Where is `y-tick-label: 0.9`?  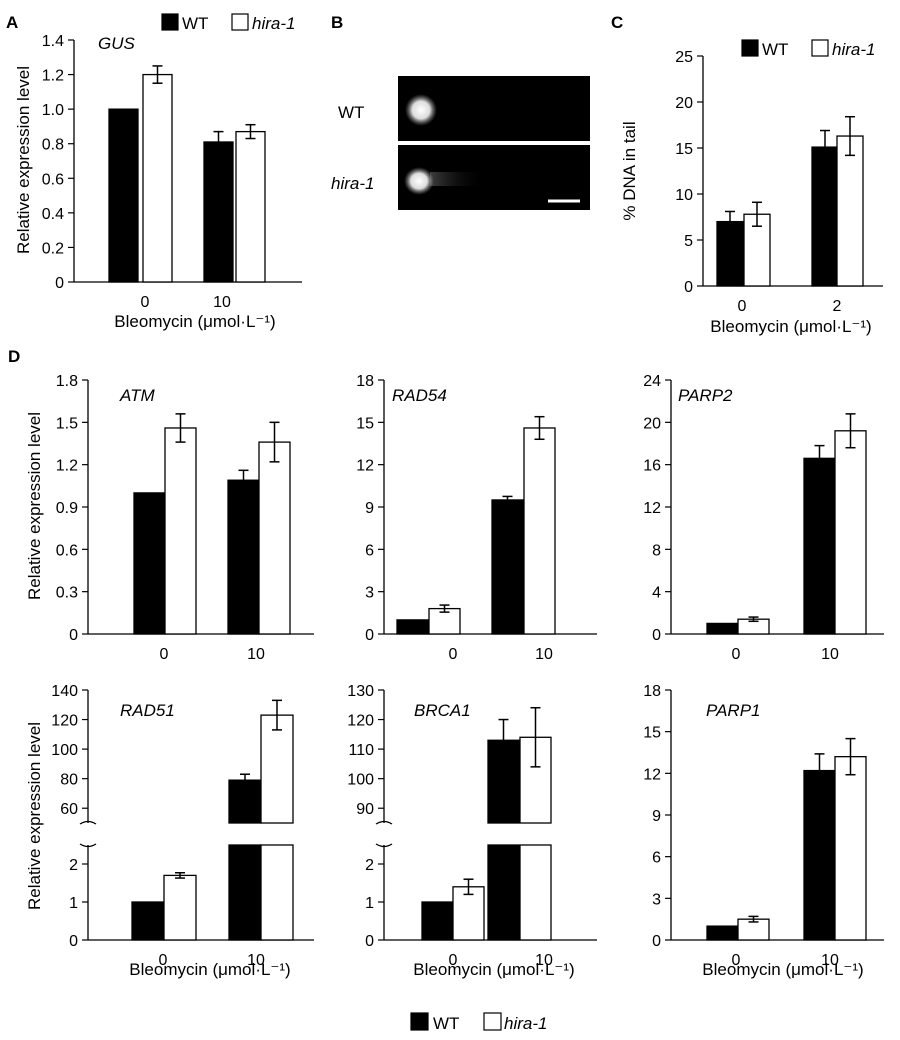
y-tick-label: 0.9 is located at coordinates (67, 508).